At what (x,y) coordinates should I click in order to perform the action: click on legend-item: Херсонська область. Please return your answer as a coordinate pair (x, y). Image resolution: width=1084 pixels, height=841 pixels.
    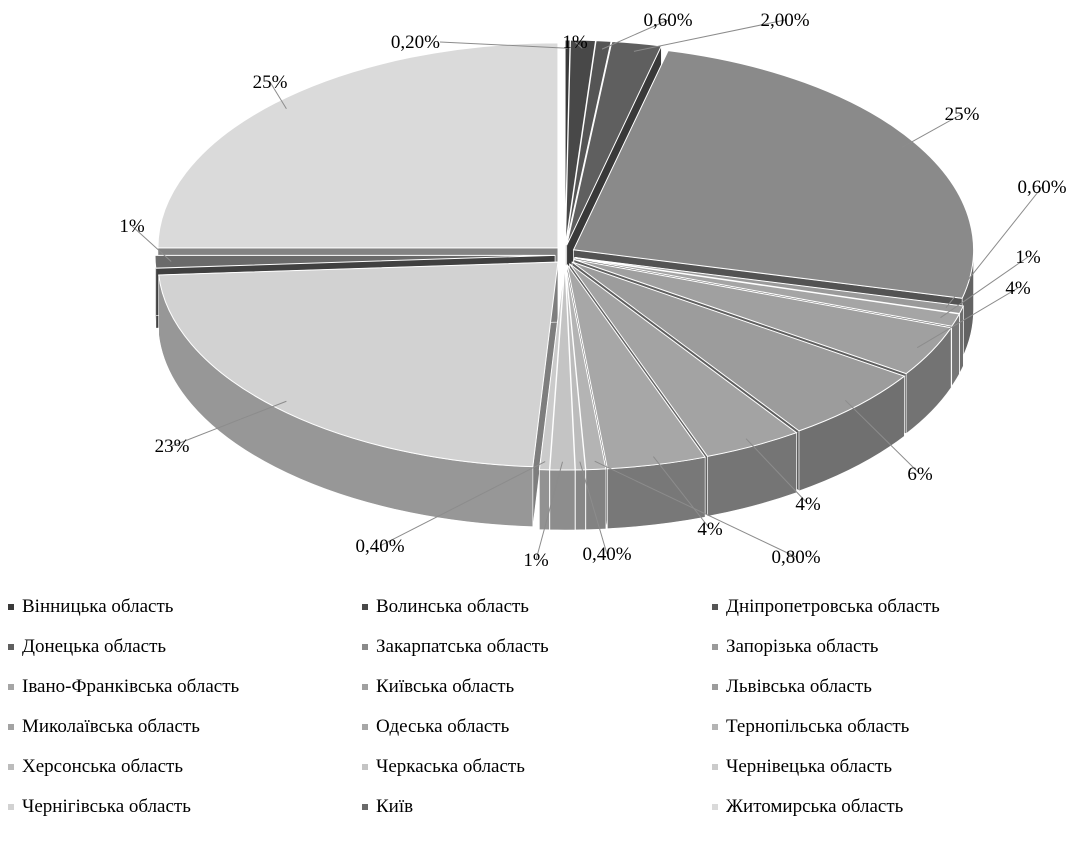
    Looking at the image, I should click on (95, 767).